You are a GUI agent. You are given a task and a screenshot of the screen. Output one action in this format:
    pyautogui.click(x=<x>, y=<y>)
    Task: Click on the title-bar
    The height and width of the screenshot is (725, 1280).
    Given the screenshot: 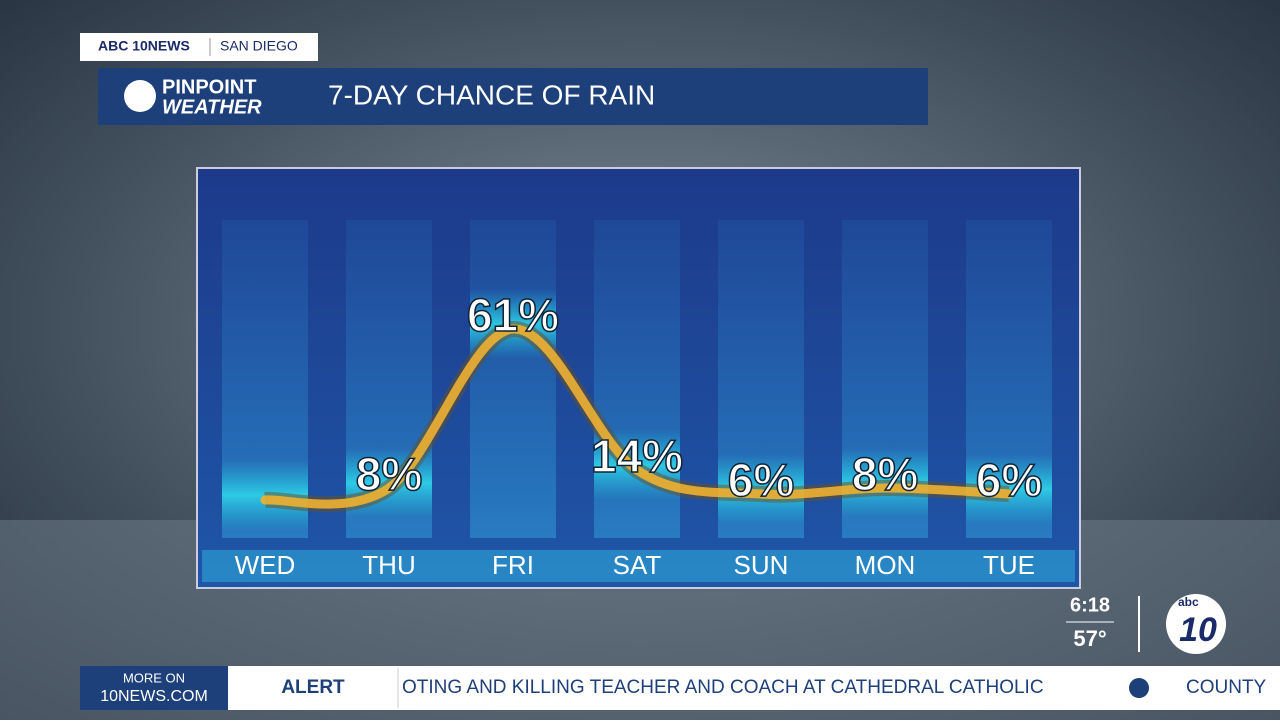 What is the action you would take?
    pyautogui.click(x=513, y=96)
    